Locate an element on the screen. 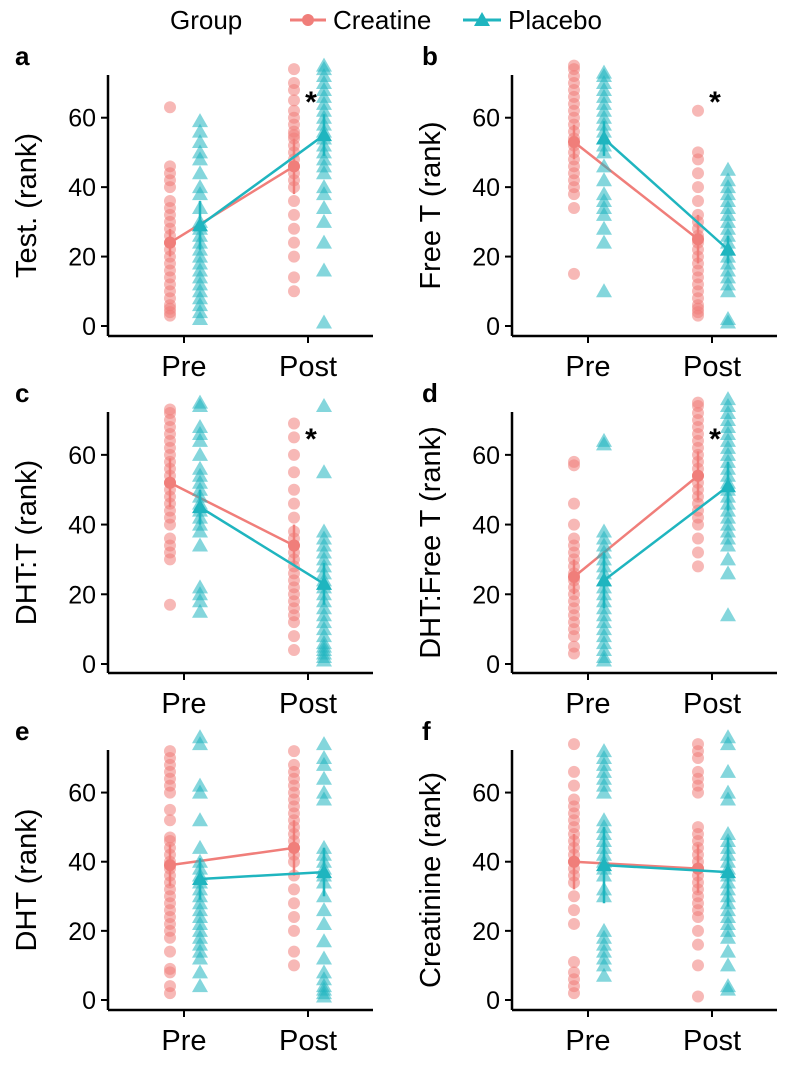 This screenshot has width=800, height=1066. panel-label: a is located at coordinates (22, 56).